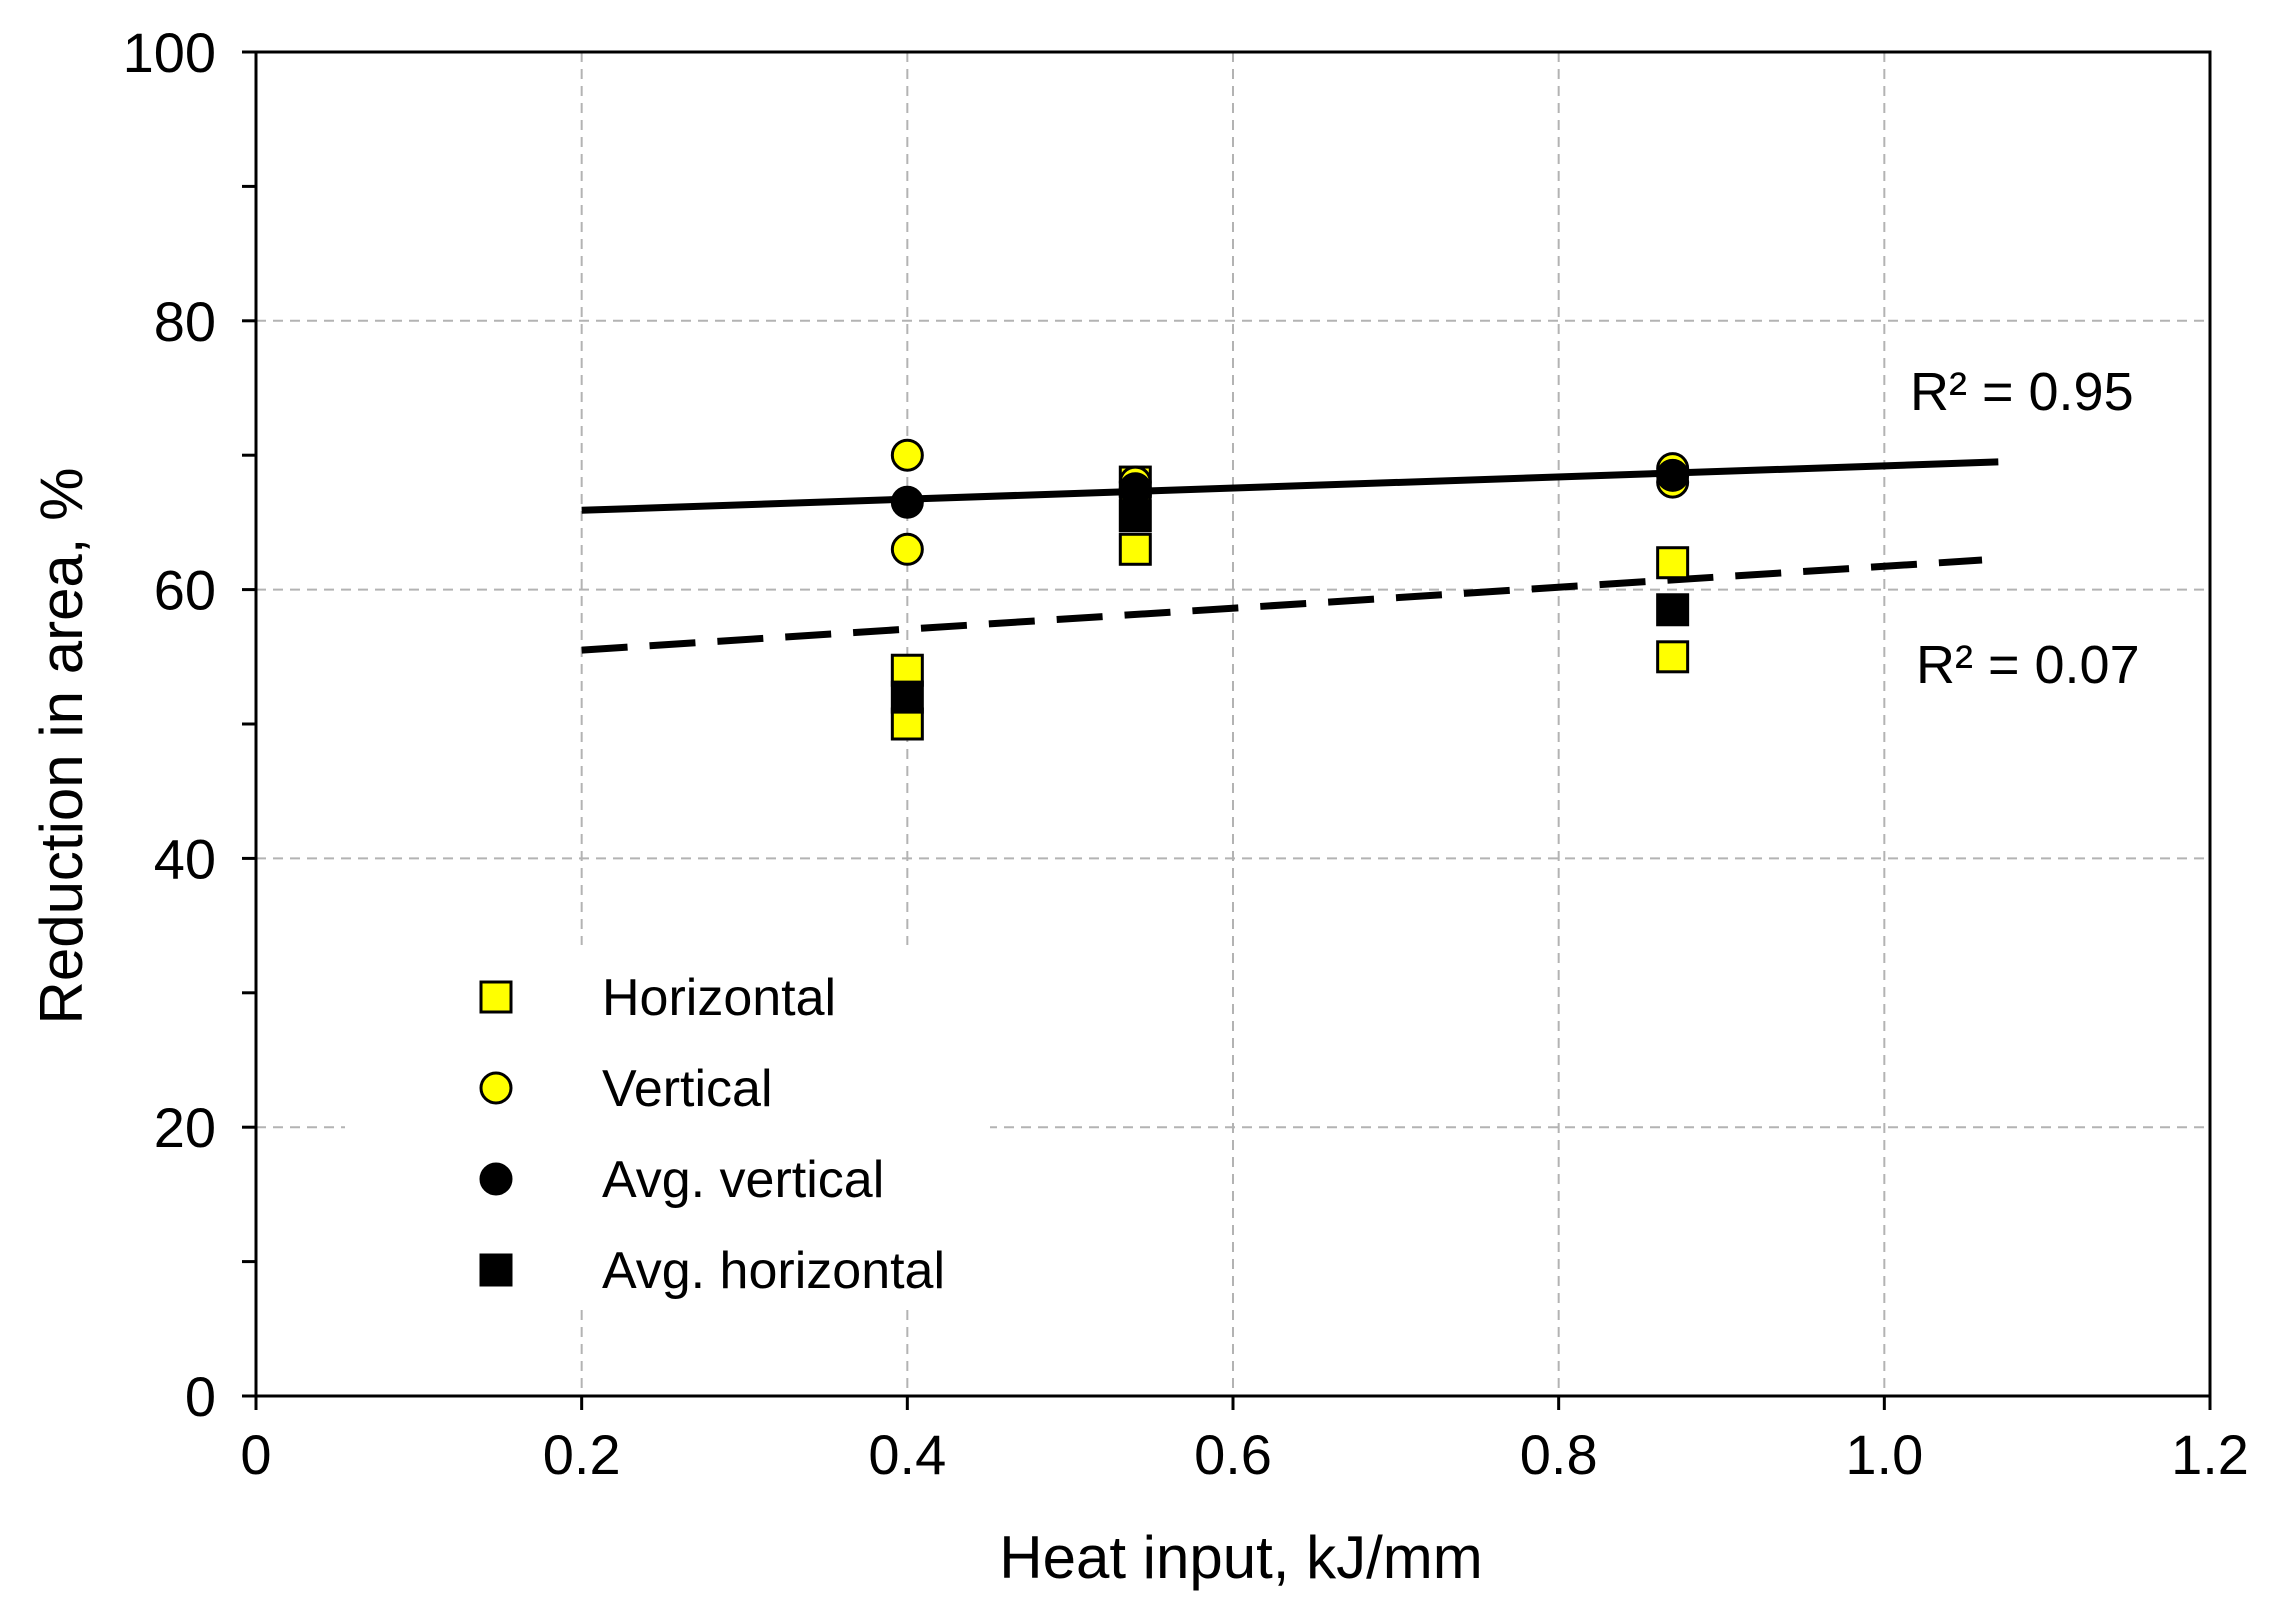 This screenshot has width=2273, height=1618. What do you see at coordinates (1241, 1557) in the screenshot?
I see `x-axis-title: Heat input, kJ/mm` at bounding box center [1241, 1557].